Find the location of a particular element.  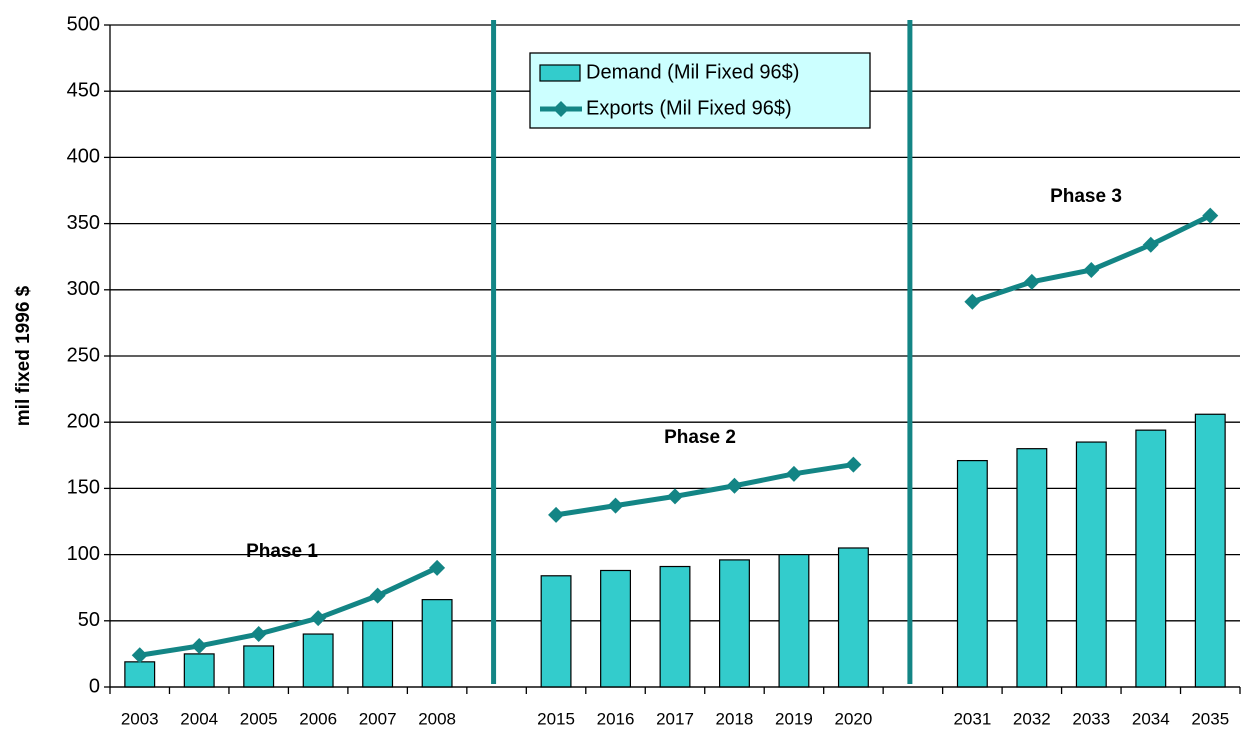

x-tick-label: 2032 is located at coordinates (1032, 718).